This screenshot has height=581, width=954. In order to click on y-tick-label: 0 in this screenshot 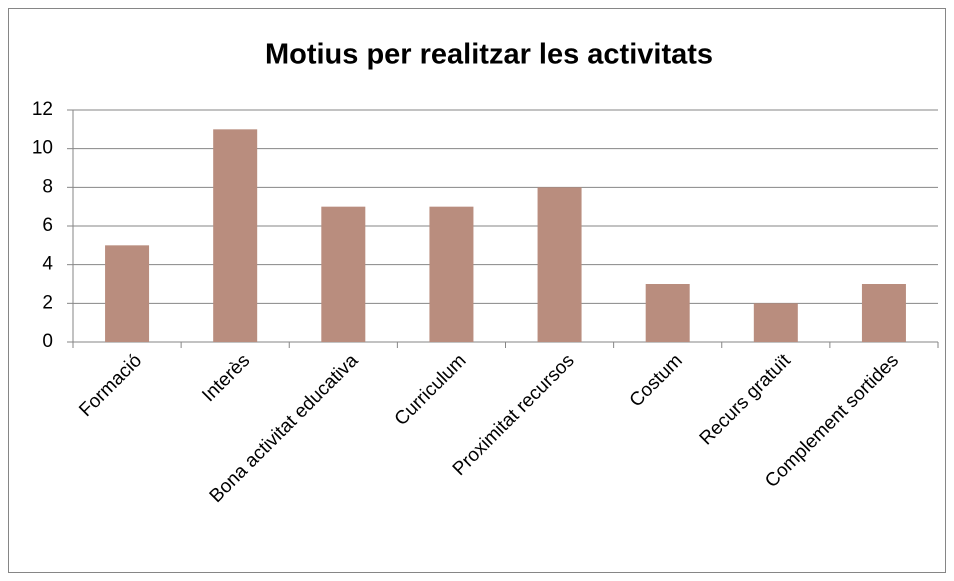, I will do `click(47, 341)`.